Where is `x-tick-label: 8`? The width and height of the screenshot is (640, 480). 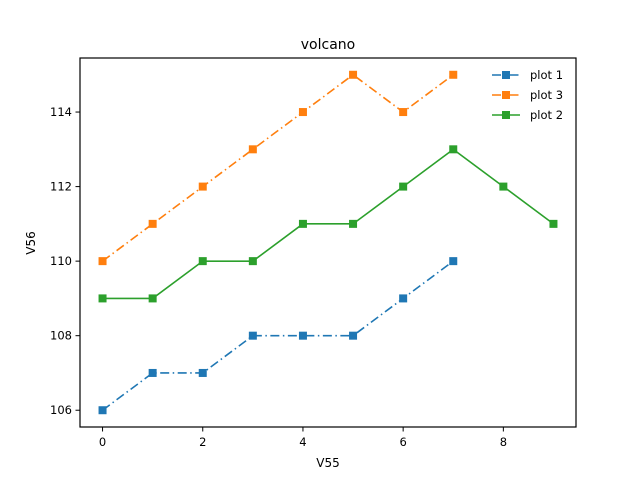
x-tick-label: 8 is located at coordinates (503, 442).